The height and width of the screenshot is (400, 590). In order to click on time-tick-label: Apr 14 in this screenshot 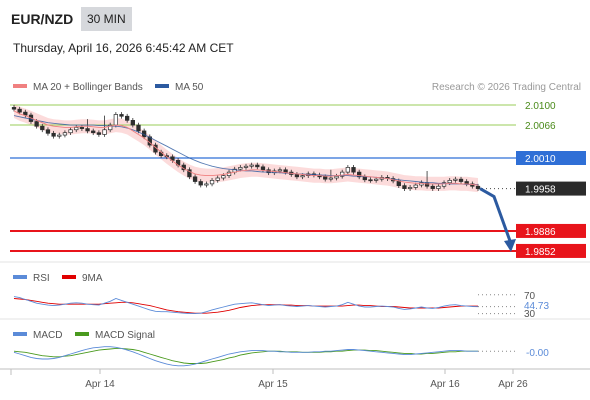, I will do `click(100, 384)`.